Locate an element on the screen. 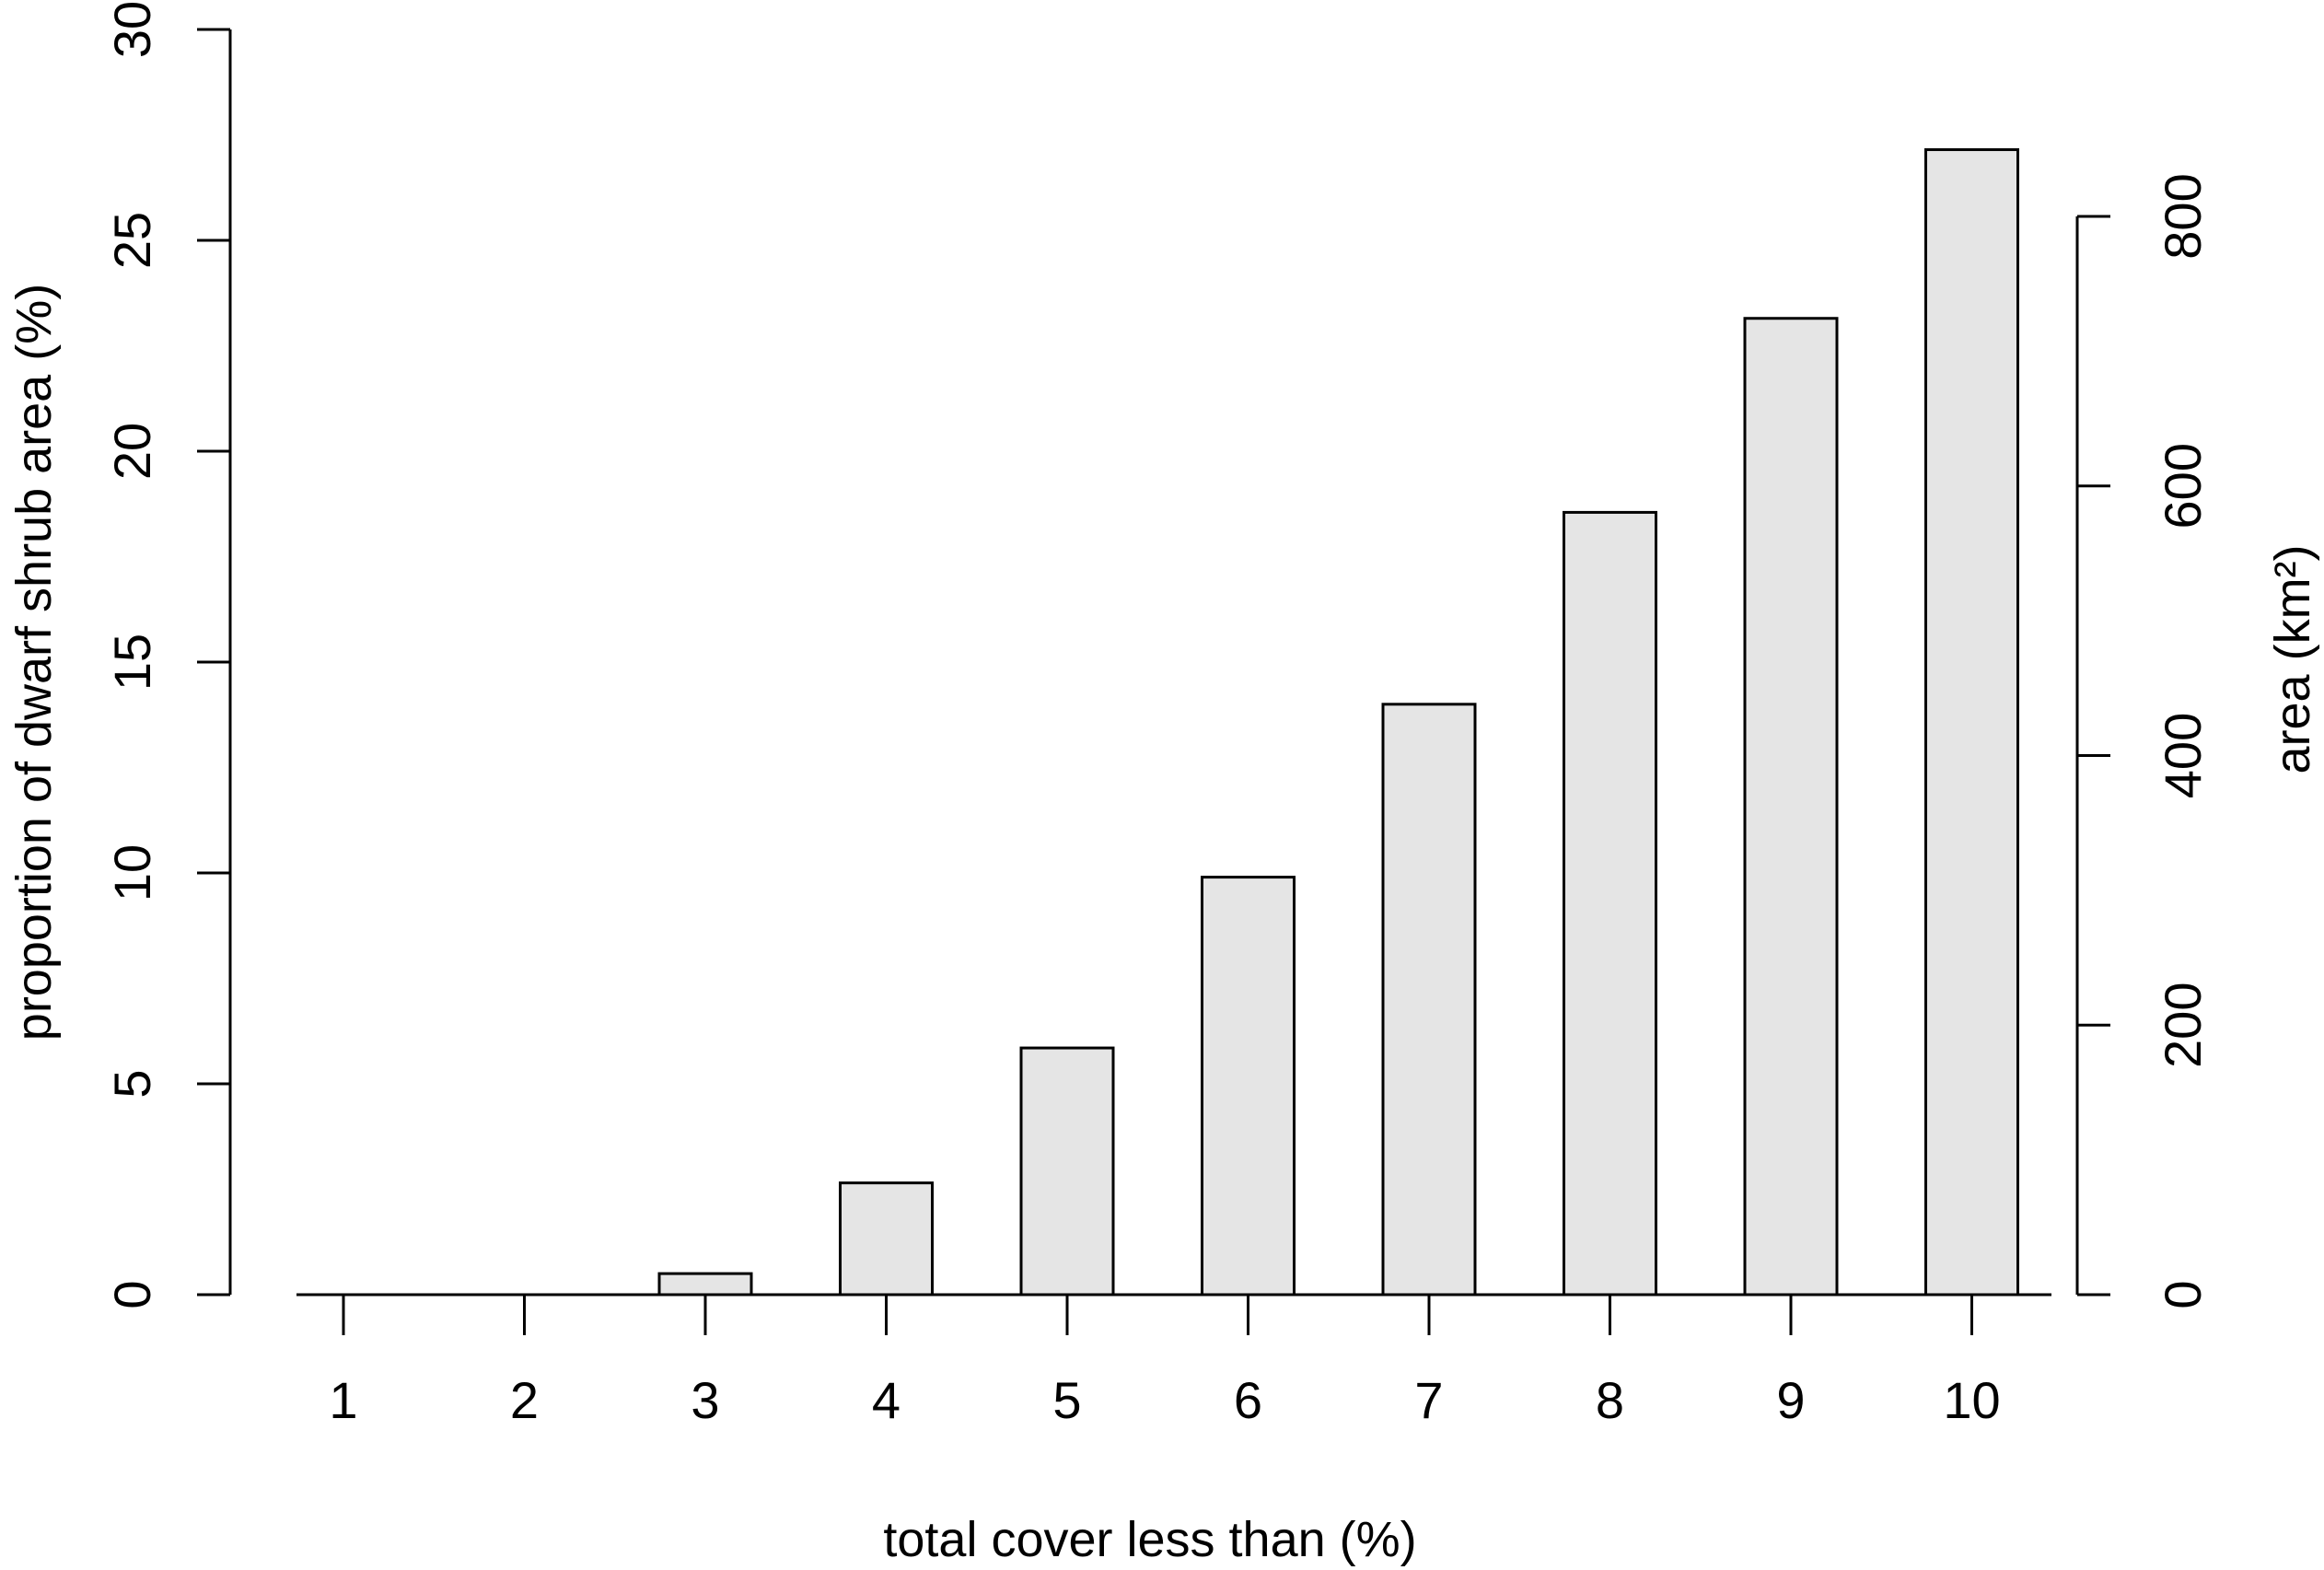  x-tick-label-4: 4 is located at coordinates (886, 1400).